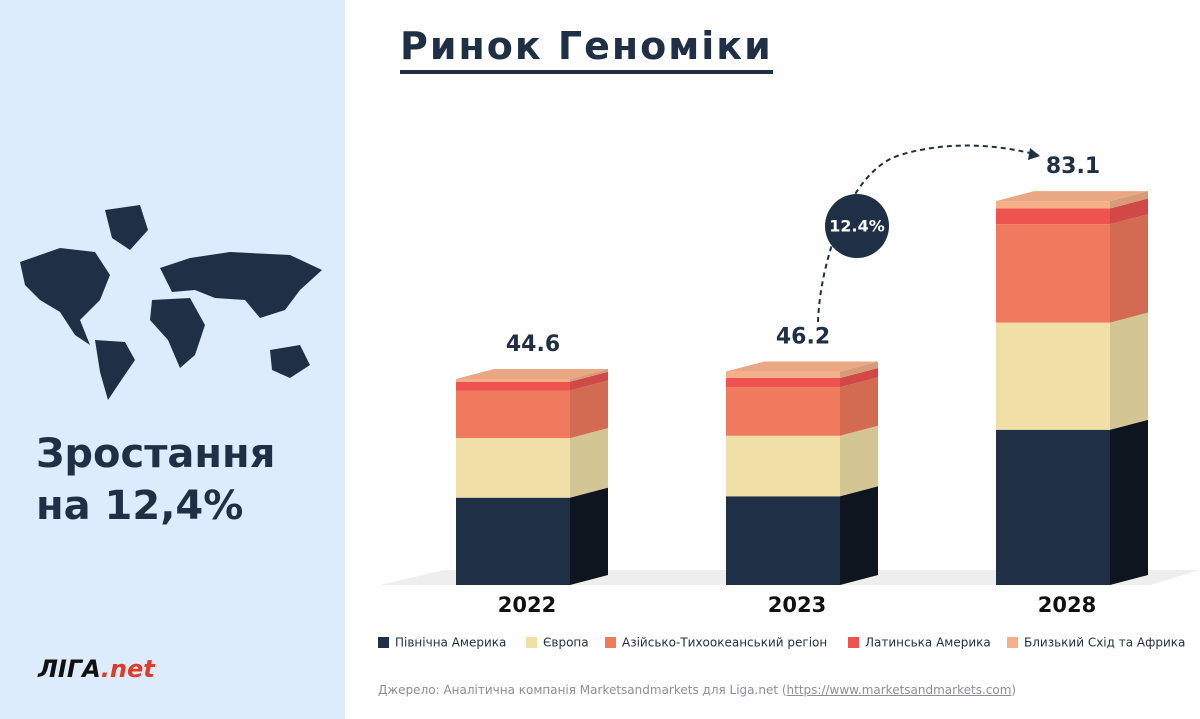 This screenshot has width=1200, height=719. What do you see at coordinates (566, 643) in the screenshot?
I see `legend-label: Європа` at bounding box center [566, 643].